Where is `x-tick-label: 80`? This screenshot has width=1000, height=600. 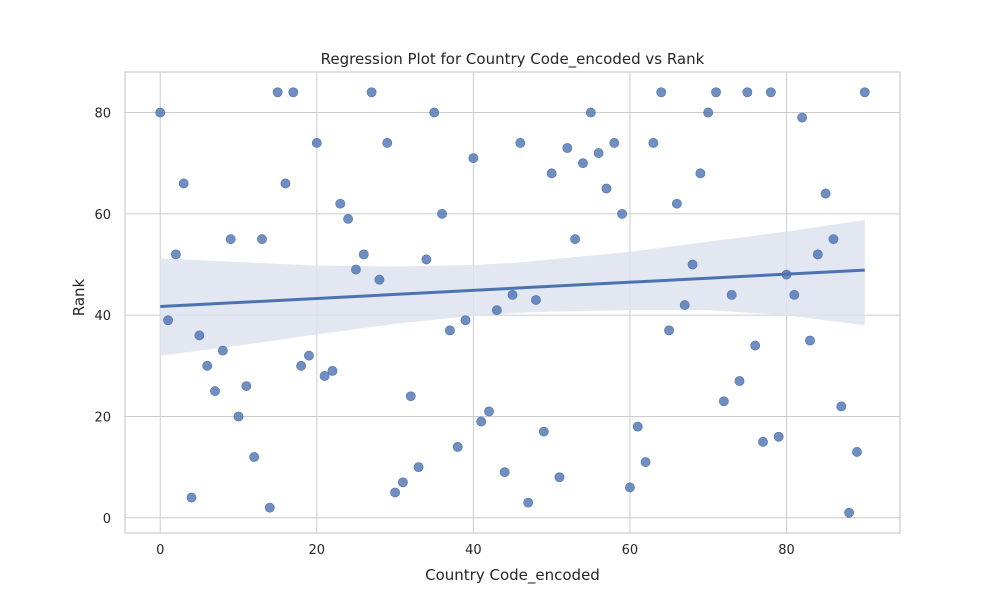
x-tick-label: 80 is located at coordinates (786, 550).